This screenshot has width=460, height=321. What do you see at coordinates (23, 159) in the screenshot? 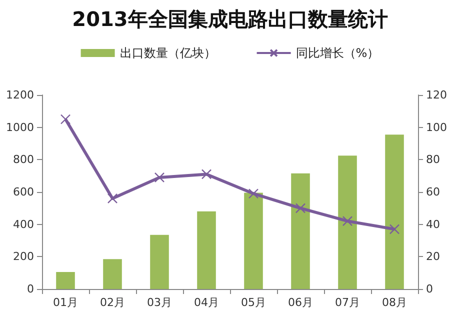
I see `y-tick-label: 800` at bounding box center [23, 159].